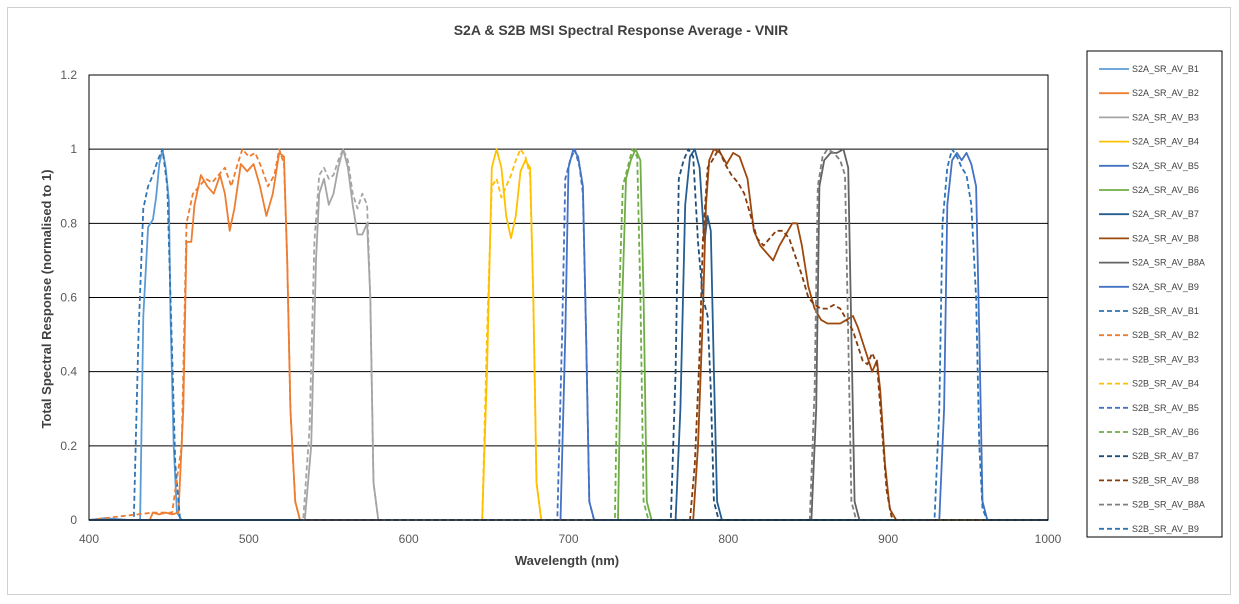  I want to click on legend-label: S2B_SR_AV_B7, so click(1165, 456).